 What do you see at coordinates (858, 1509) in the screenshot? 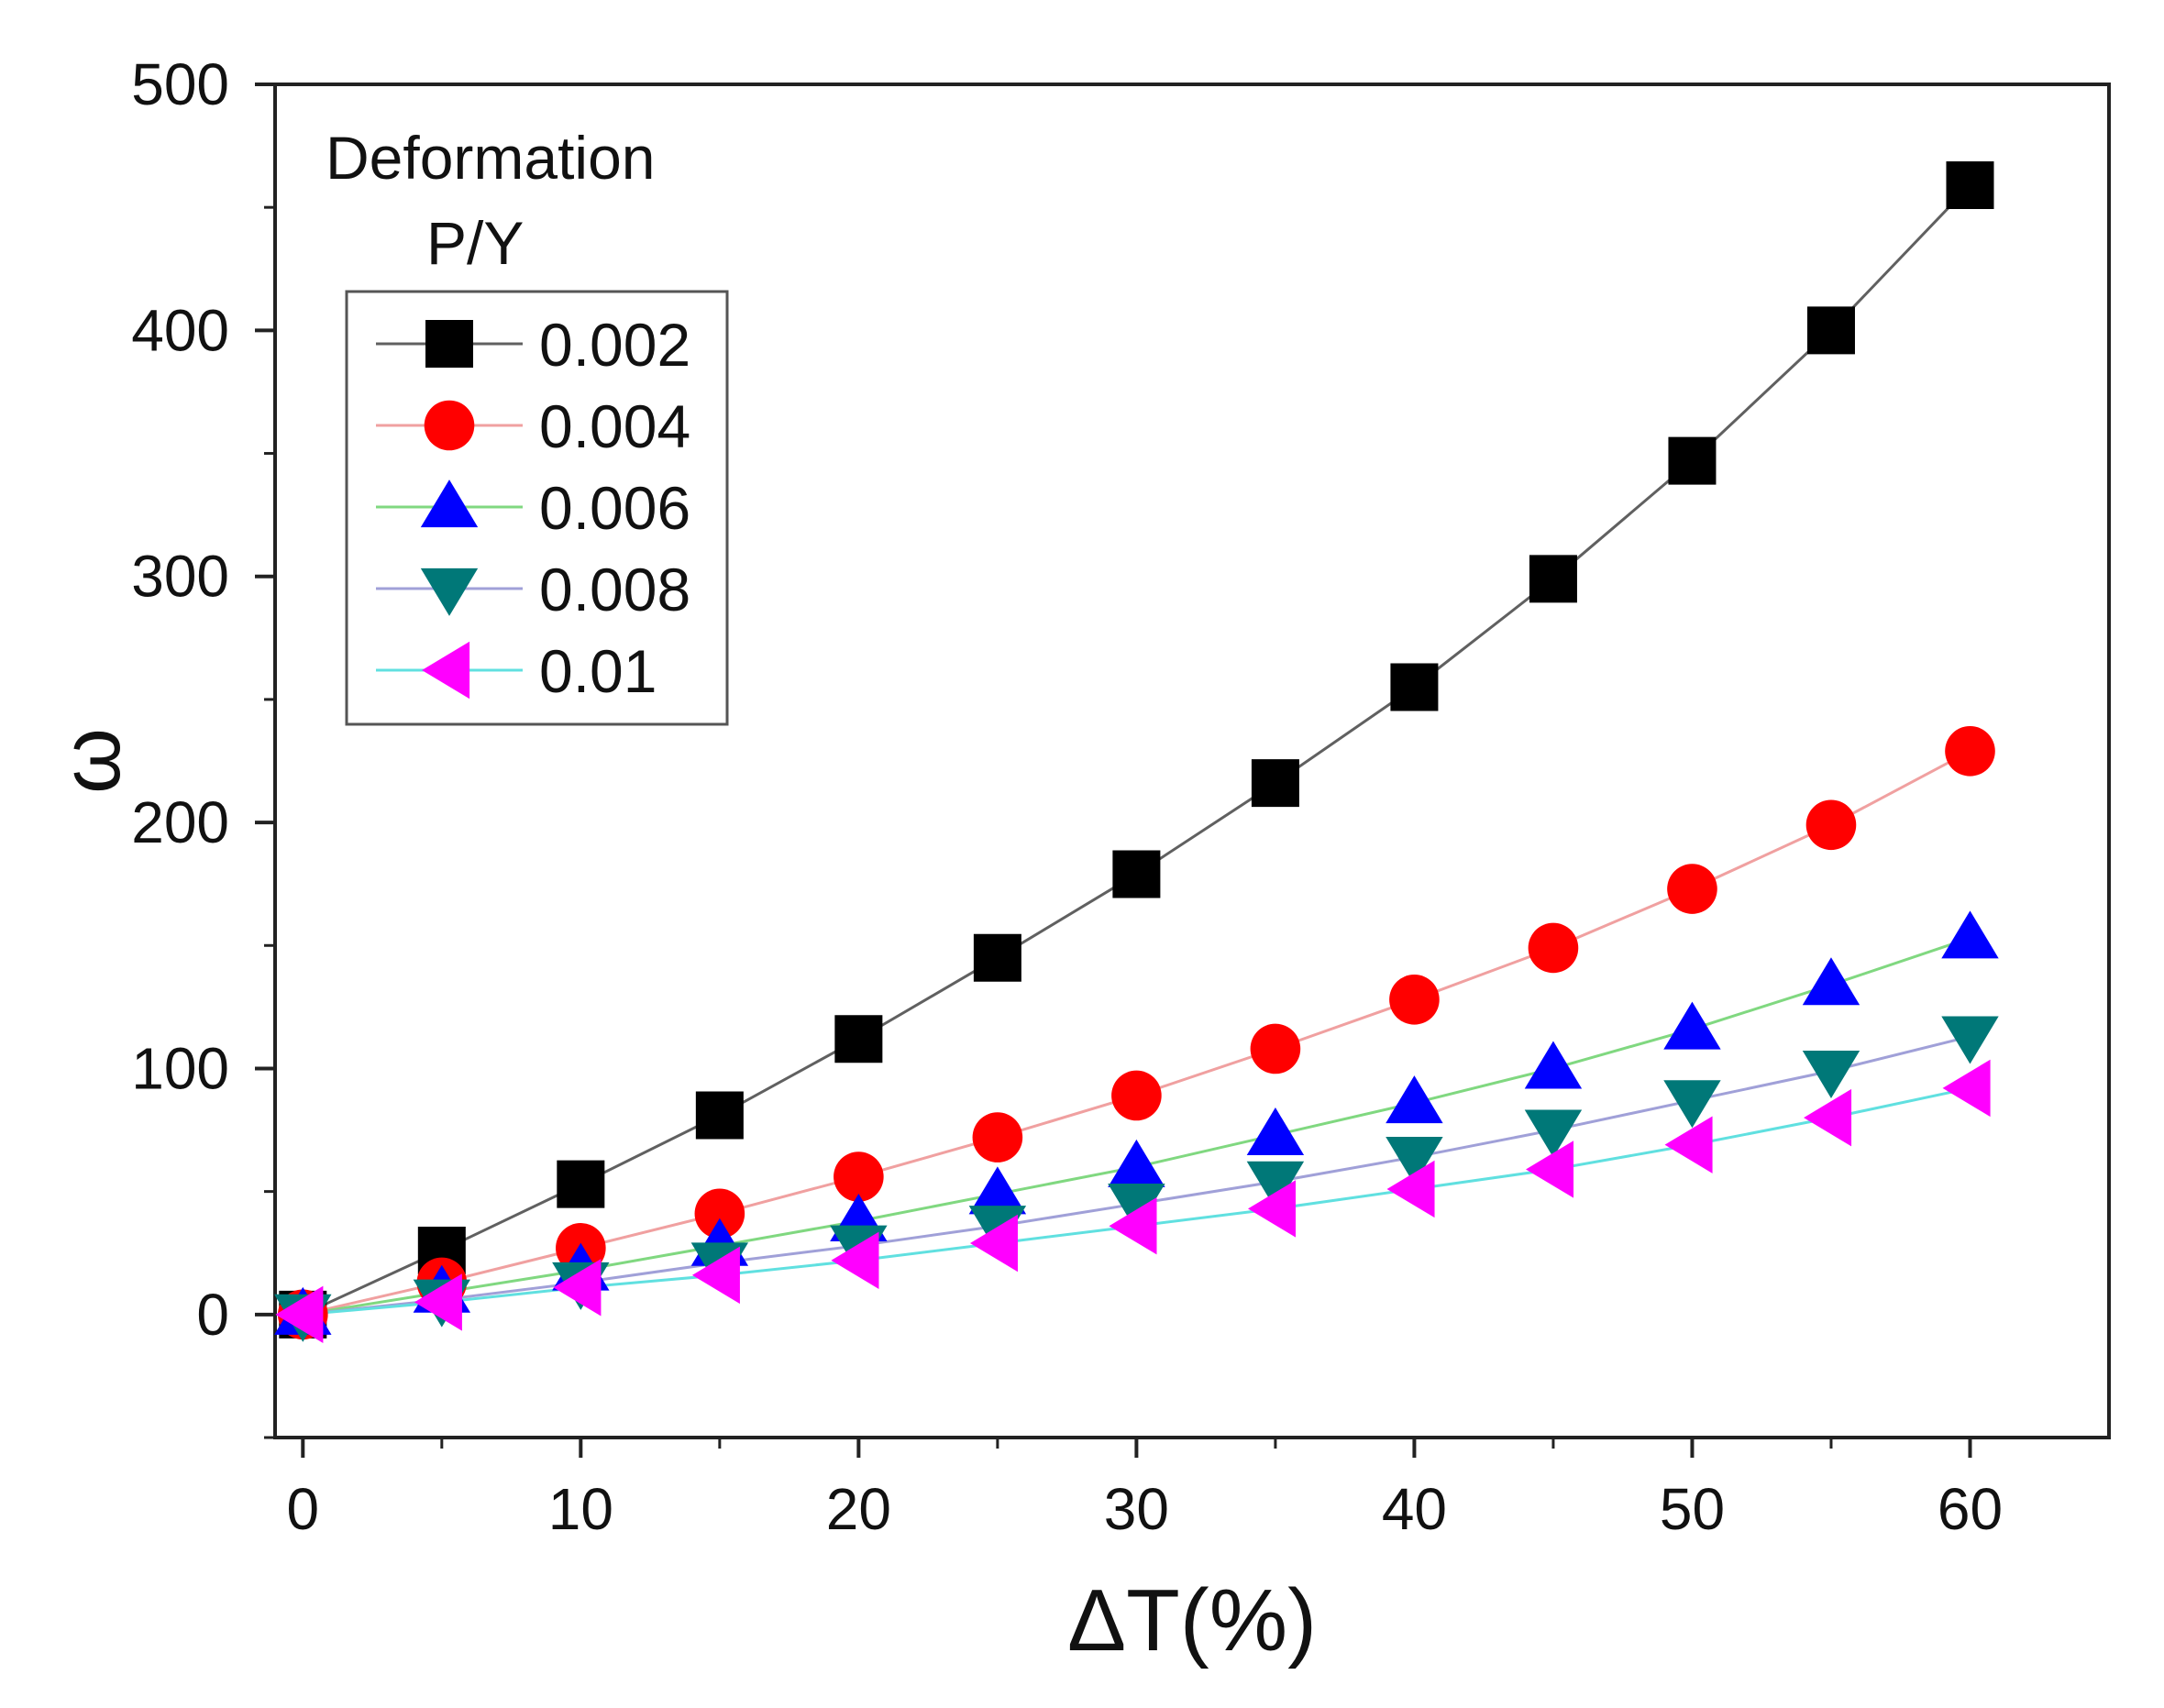
I see `x-tick-label: 20` at bounding box center [858, 1509].